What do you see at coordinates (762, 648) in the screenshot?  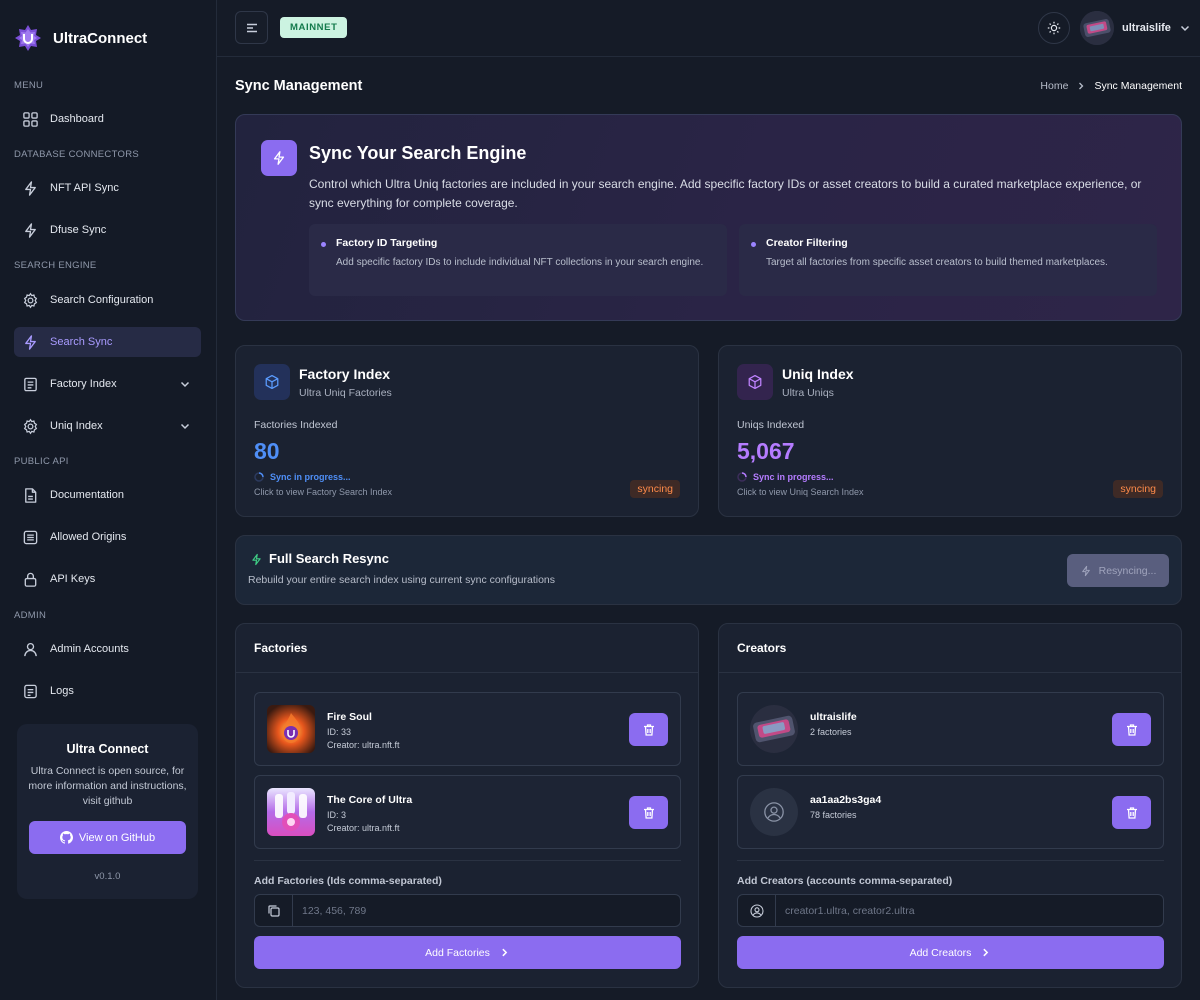 I see `creators-title: Creators` at bounding box center [762, 648].